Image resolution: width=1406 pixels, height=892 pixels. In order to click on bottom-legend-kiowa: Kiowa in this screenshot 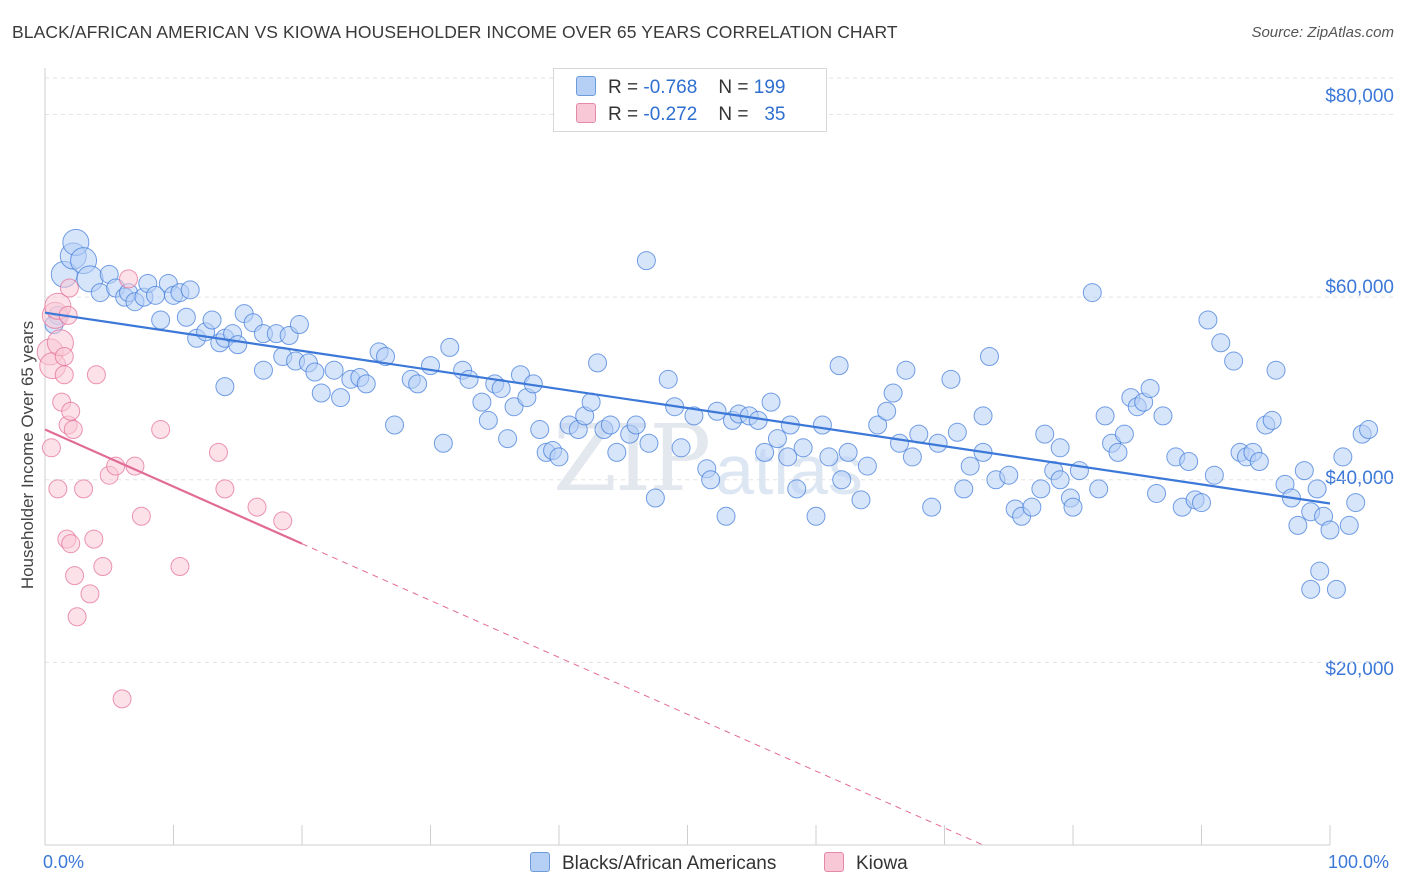, I will do `click(866, 863)`.